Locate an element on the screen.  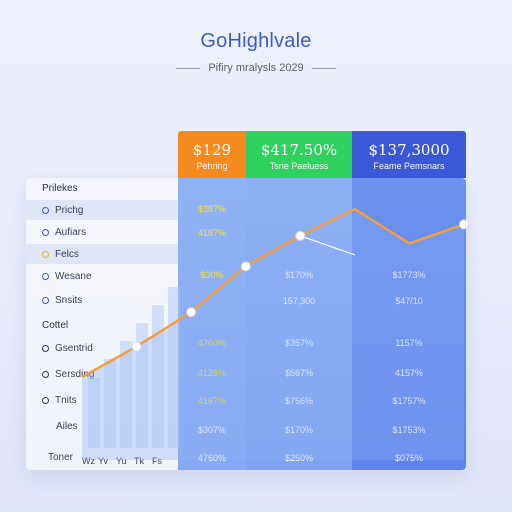
subtitle-row: Pifiry mralysls 2029 is located at coordinates (256, 68).